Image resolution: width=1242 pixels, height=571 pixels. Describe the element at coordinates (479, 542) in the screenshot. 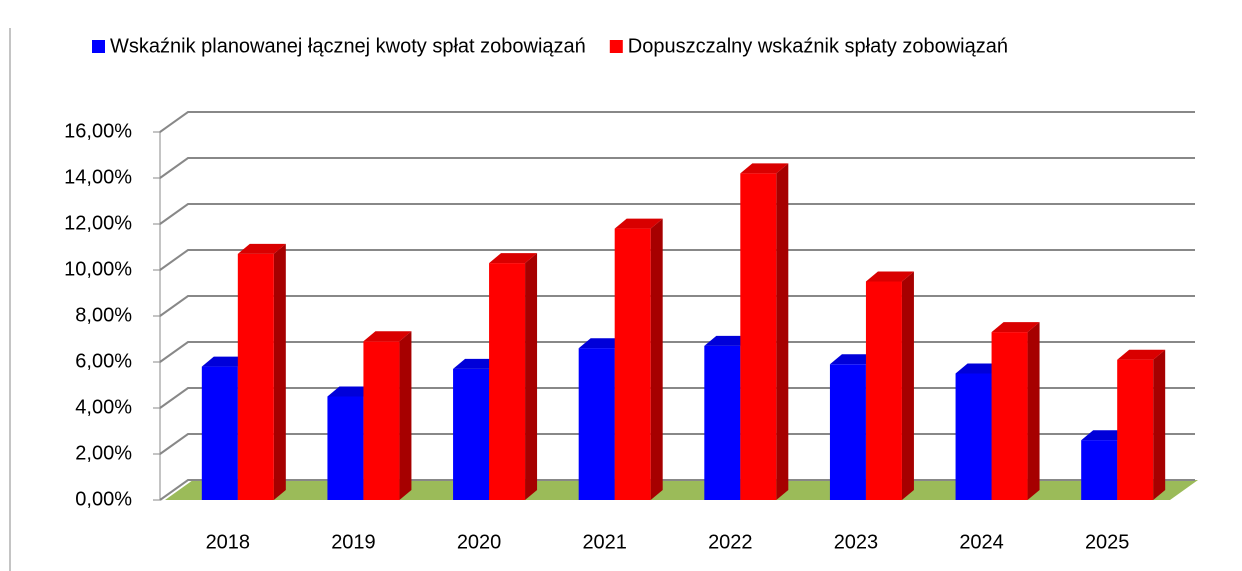

I see `x-tick-label: 2020` at that location.